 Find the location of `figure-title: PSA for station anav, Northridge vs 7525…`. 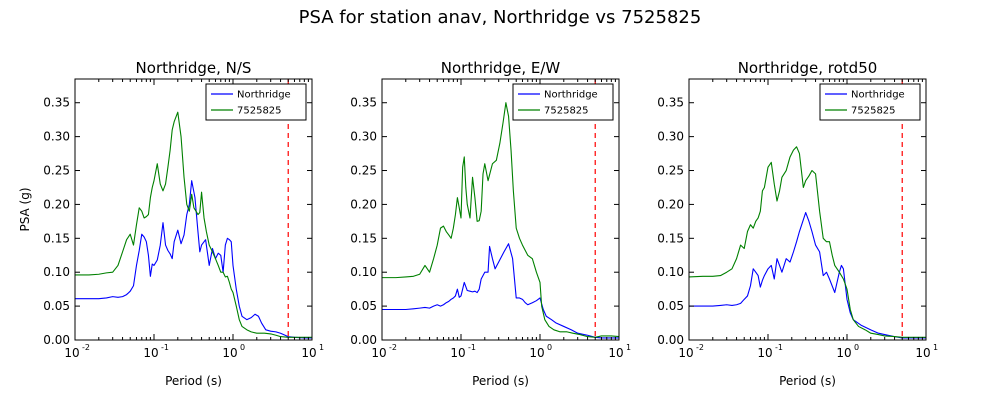

figure-title: PSA for station anav, Northridge vs 7525… is located at coordinates (500, 17).